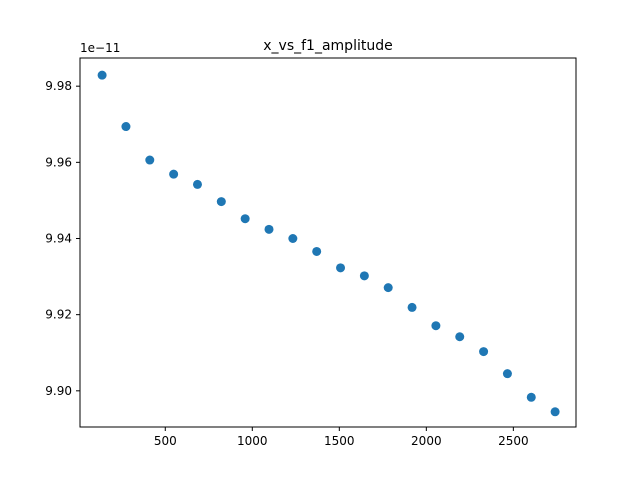 This screenshot has width=640, height=480. Describe the element at coordinates (58, 86) in the screenshot. I see `y-tick-label: 9.98` at that location.